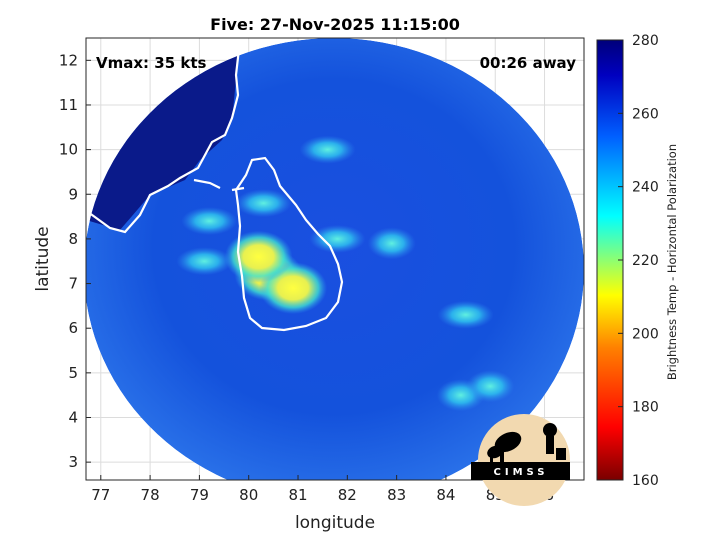 This screenshot has height=540, width=720. Describe the element at coordinates (645, 41) in the screenshot. I see `colorbar-tick-label-6: 280` at that location.